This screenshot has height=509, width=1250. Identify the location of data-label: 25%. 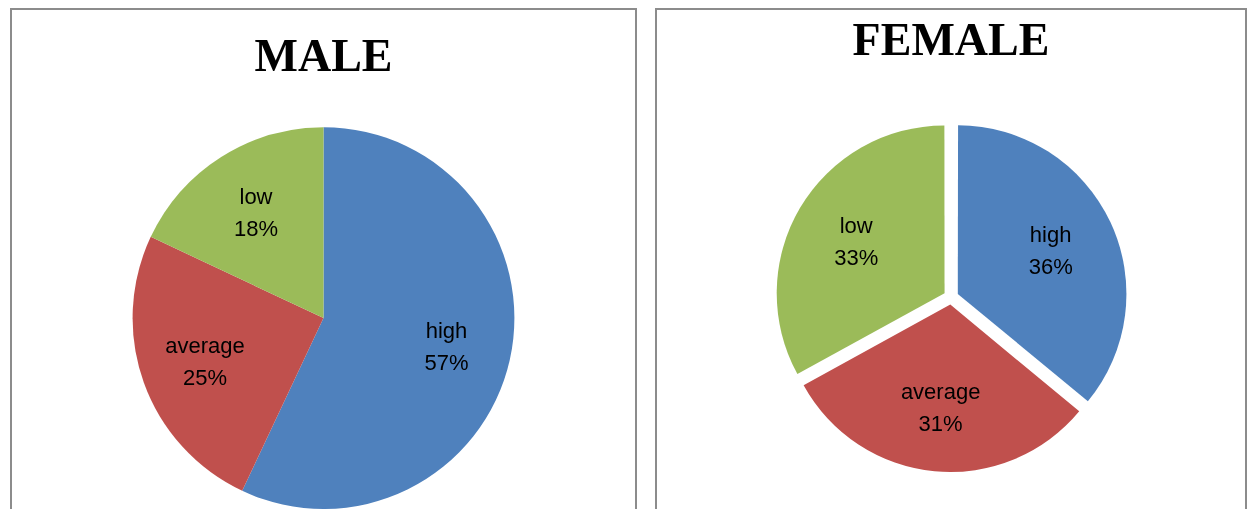
(204, 377).